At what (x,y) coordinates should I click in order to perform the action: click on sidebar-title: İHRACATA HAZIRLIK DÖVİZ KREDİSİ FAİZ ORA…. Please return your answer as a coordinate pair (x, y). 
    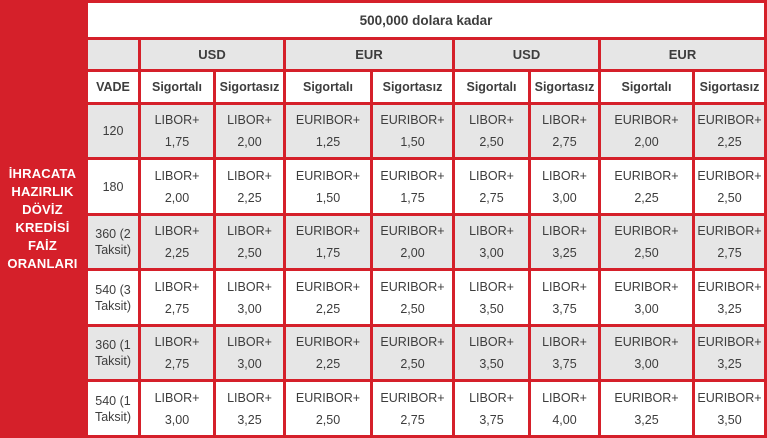
    Looking at the image, I should click on (42, 218).